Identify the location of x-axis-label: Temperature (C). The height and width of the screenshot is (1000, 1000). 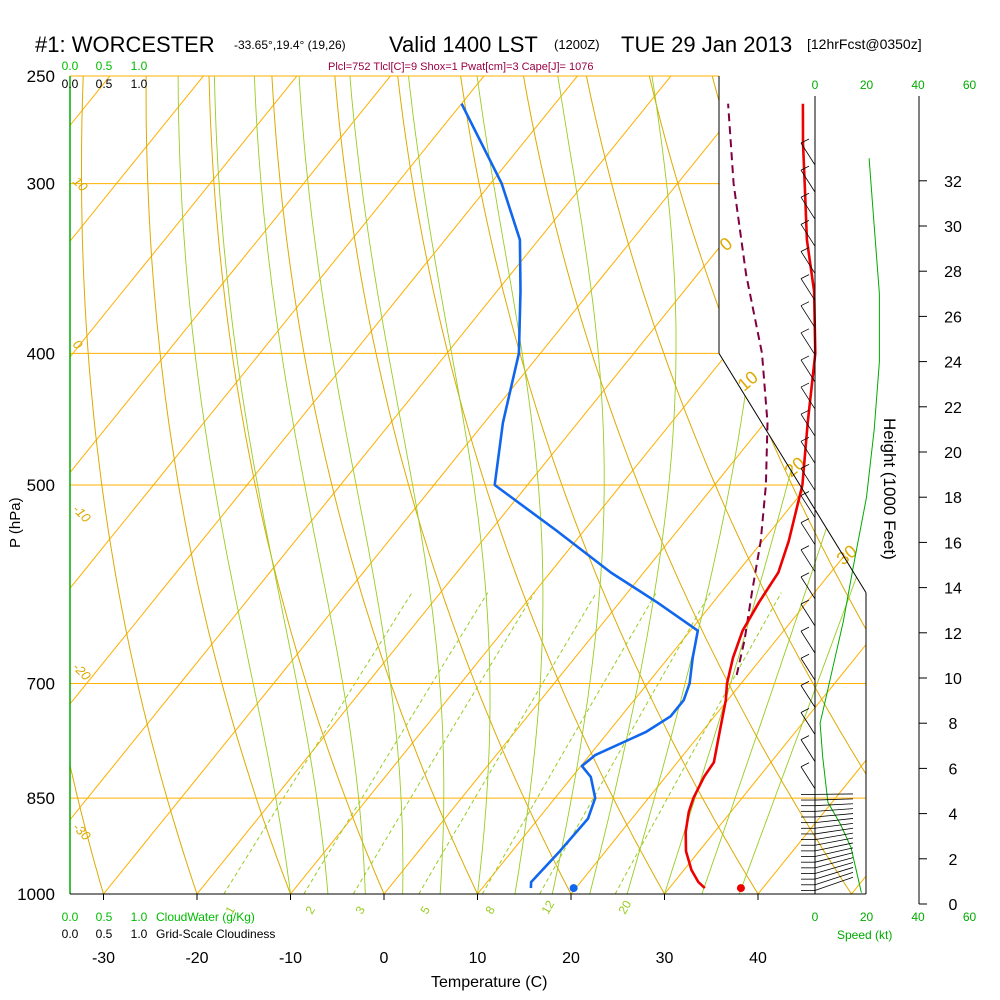
(489, 982).